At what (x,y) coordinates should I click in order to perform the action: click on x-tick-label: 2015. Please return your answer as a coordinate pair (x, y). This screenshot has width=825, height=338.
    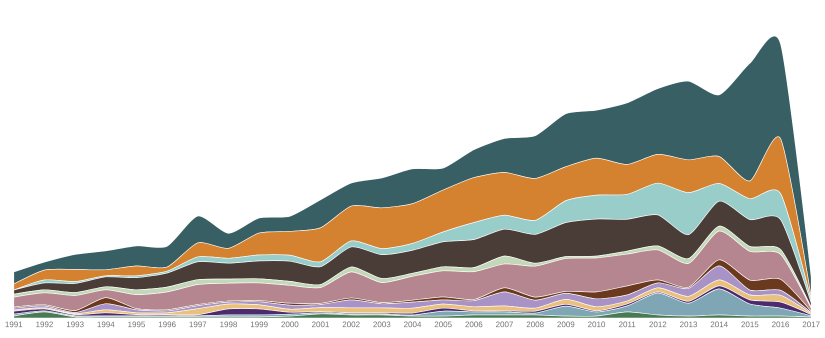
    Looking at the image, I should click on (749, 325).